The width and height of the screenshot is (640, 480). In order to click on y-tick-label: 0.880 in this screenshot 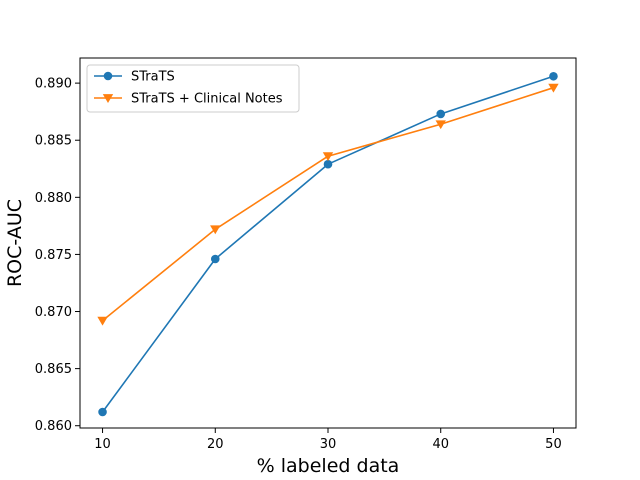, I will do `click(53, 198)`.